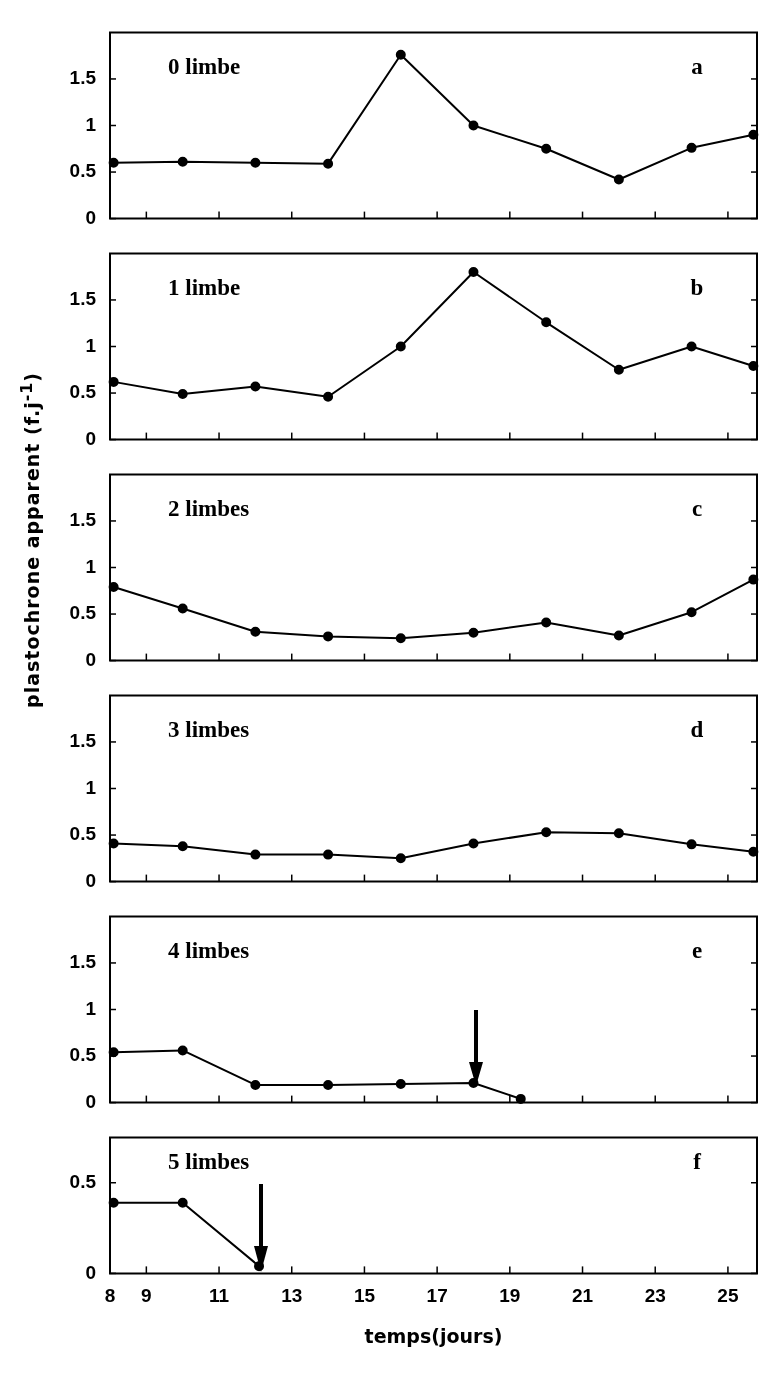  I want to click on x-tick-label: 8, so click(110, 1296).